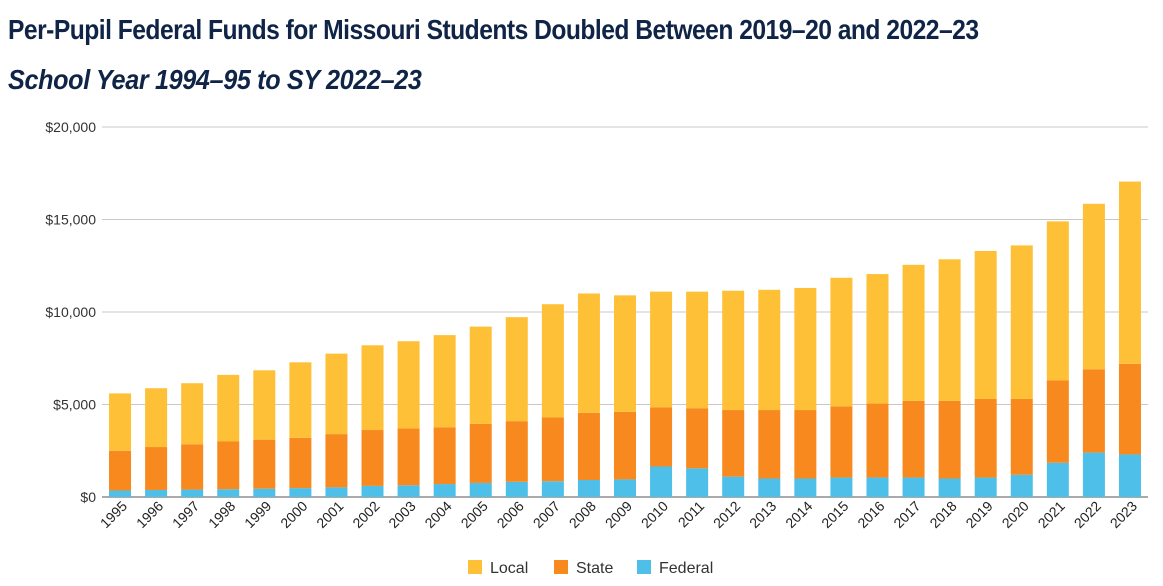 The image size is (1163, 586). Describe the element at coordinates (644, 567) in the screenshot. I see `legend-swatch-federal` at that location.